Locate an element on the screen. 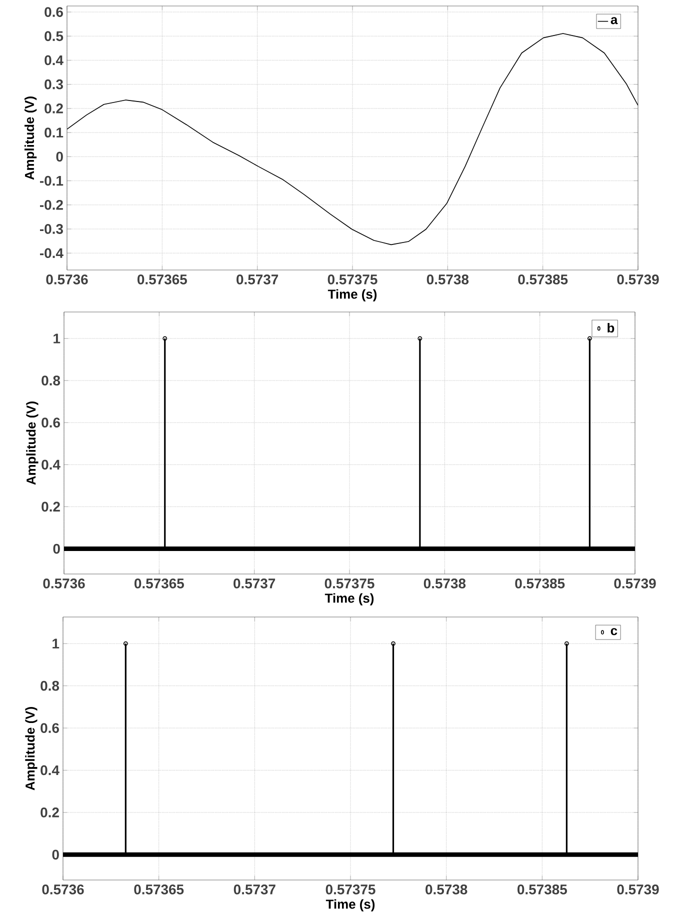 This screenshot has height=922, width=675. y-tick-label: 0.5 is located at coordinates (54, 36).